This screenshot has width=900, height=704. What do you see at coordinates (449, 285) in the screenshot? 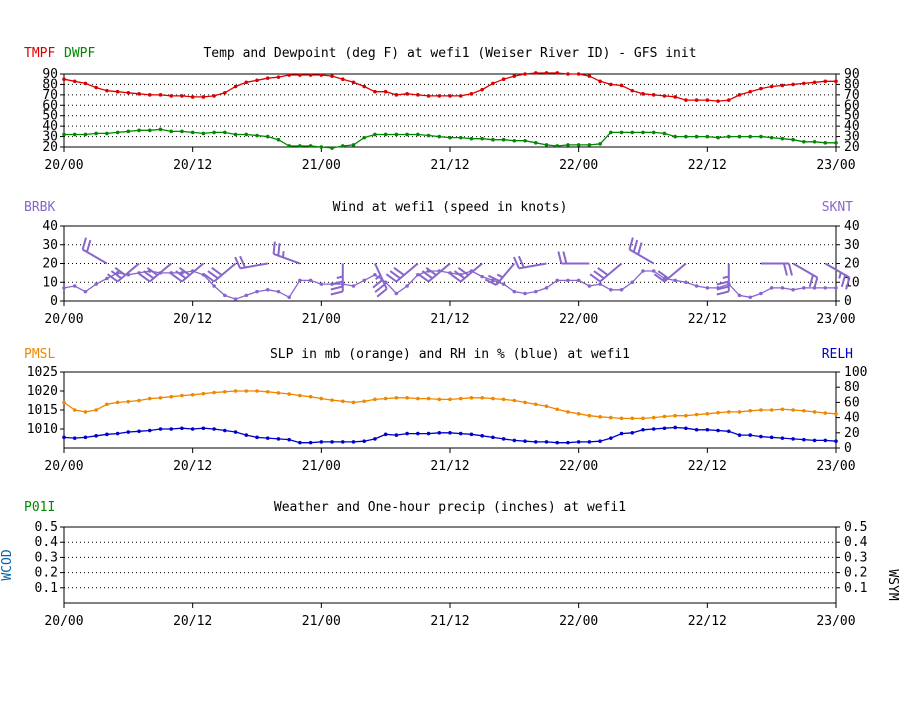
I see `series-line-sknt` at bounding box center [449, 285].